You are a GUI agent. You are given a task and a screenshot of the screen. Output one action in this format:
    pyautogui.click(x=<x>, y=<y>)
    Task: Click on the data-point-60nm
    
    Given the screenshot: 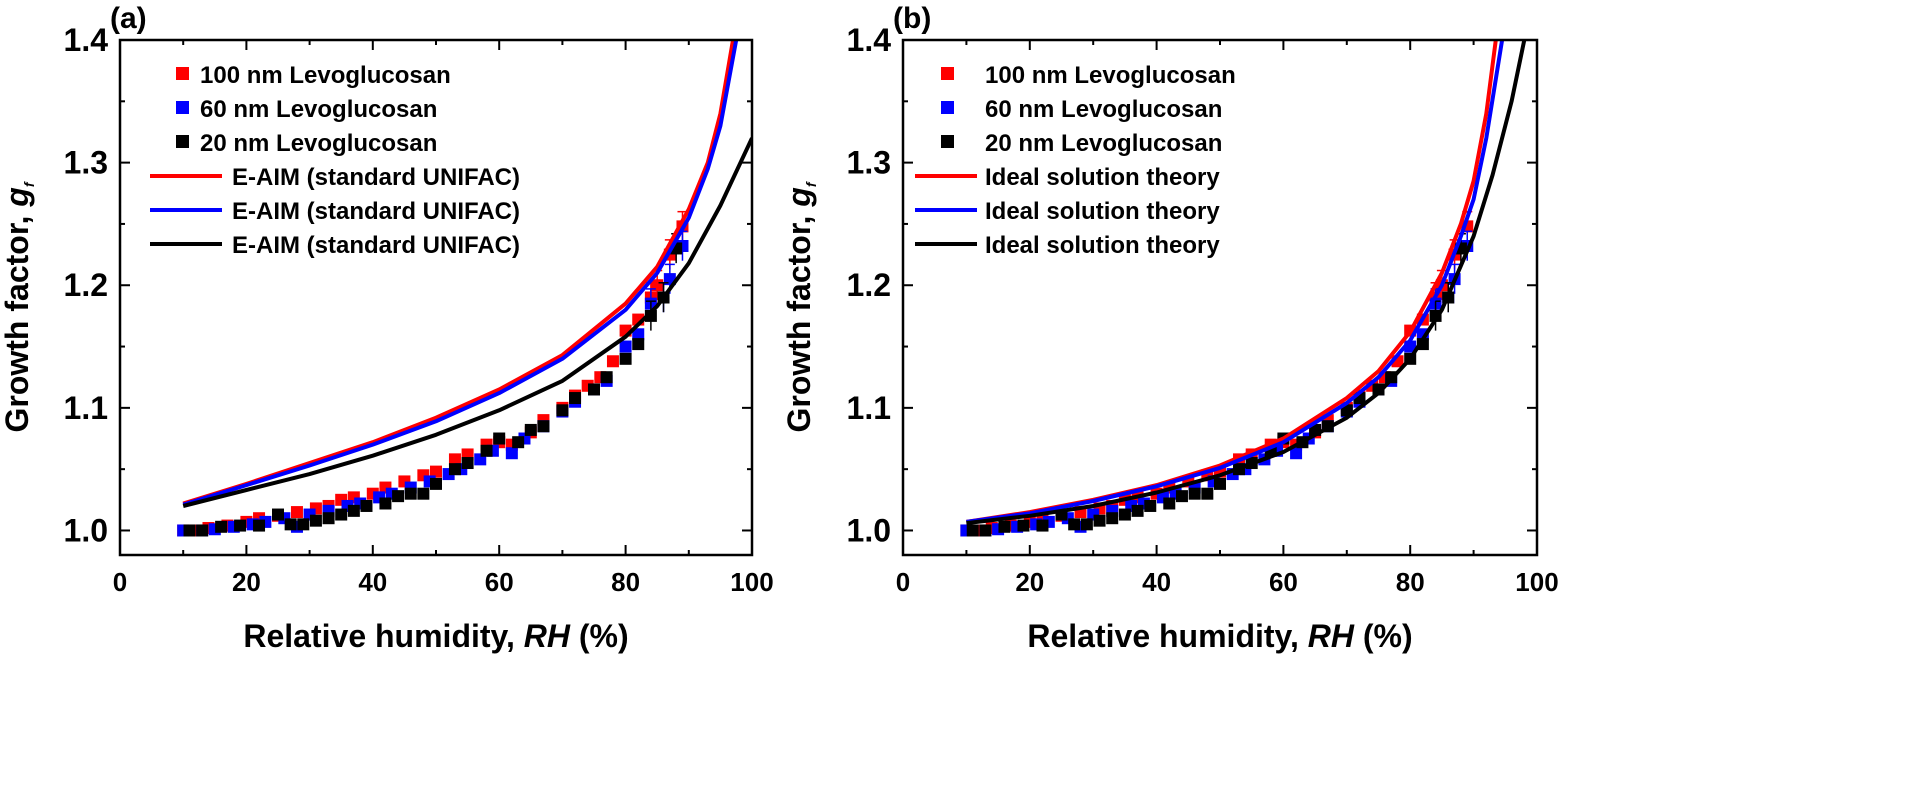 What is the action you would take?
    pyautogui.click(x=638, y=334)
    